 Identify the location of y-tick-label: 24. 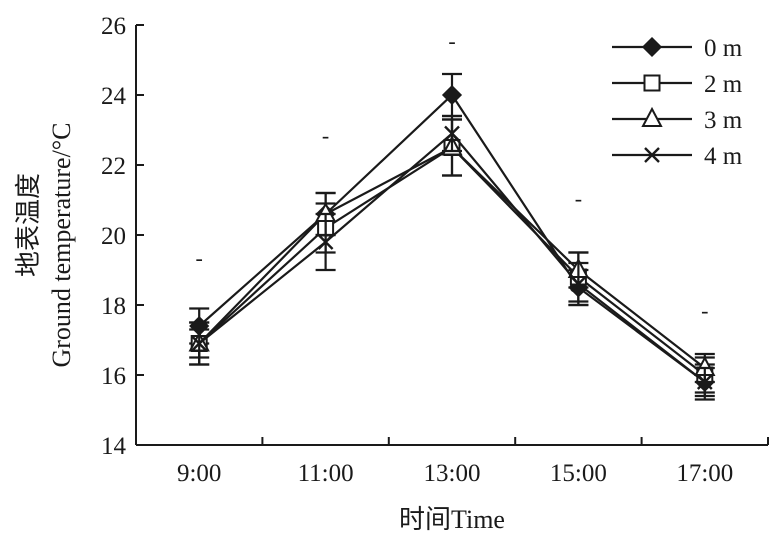
(114, 96).